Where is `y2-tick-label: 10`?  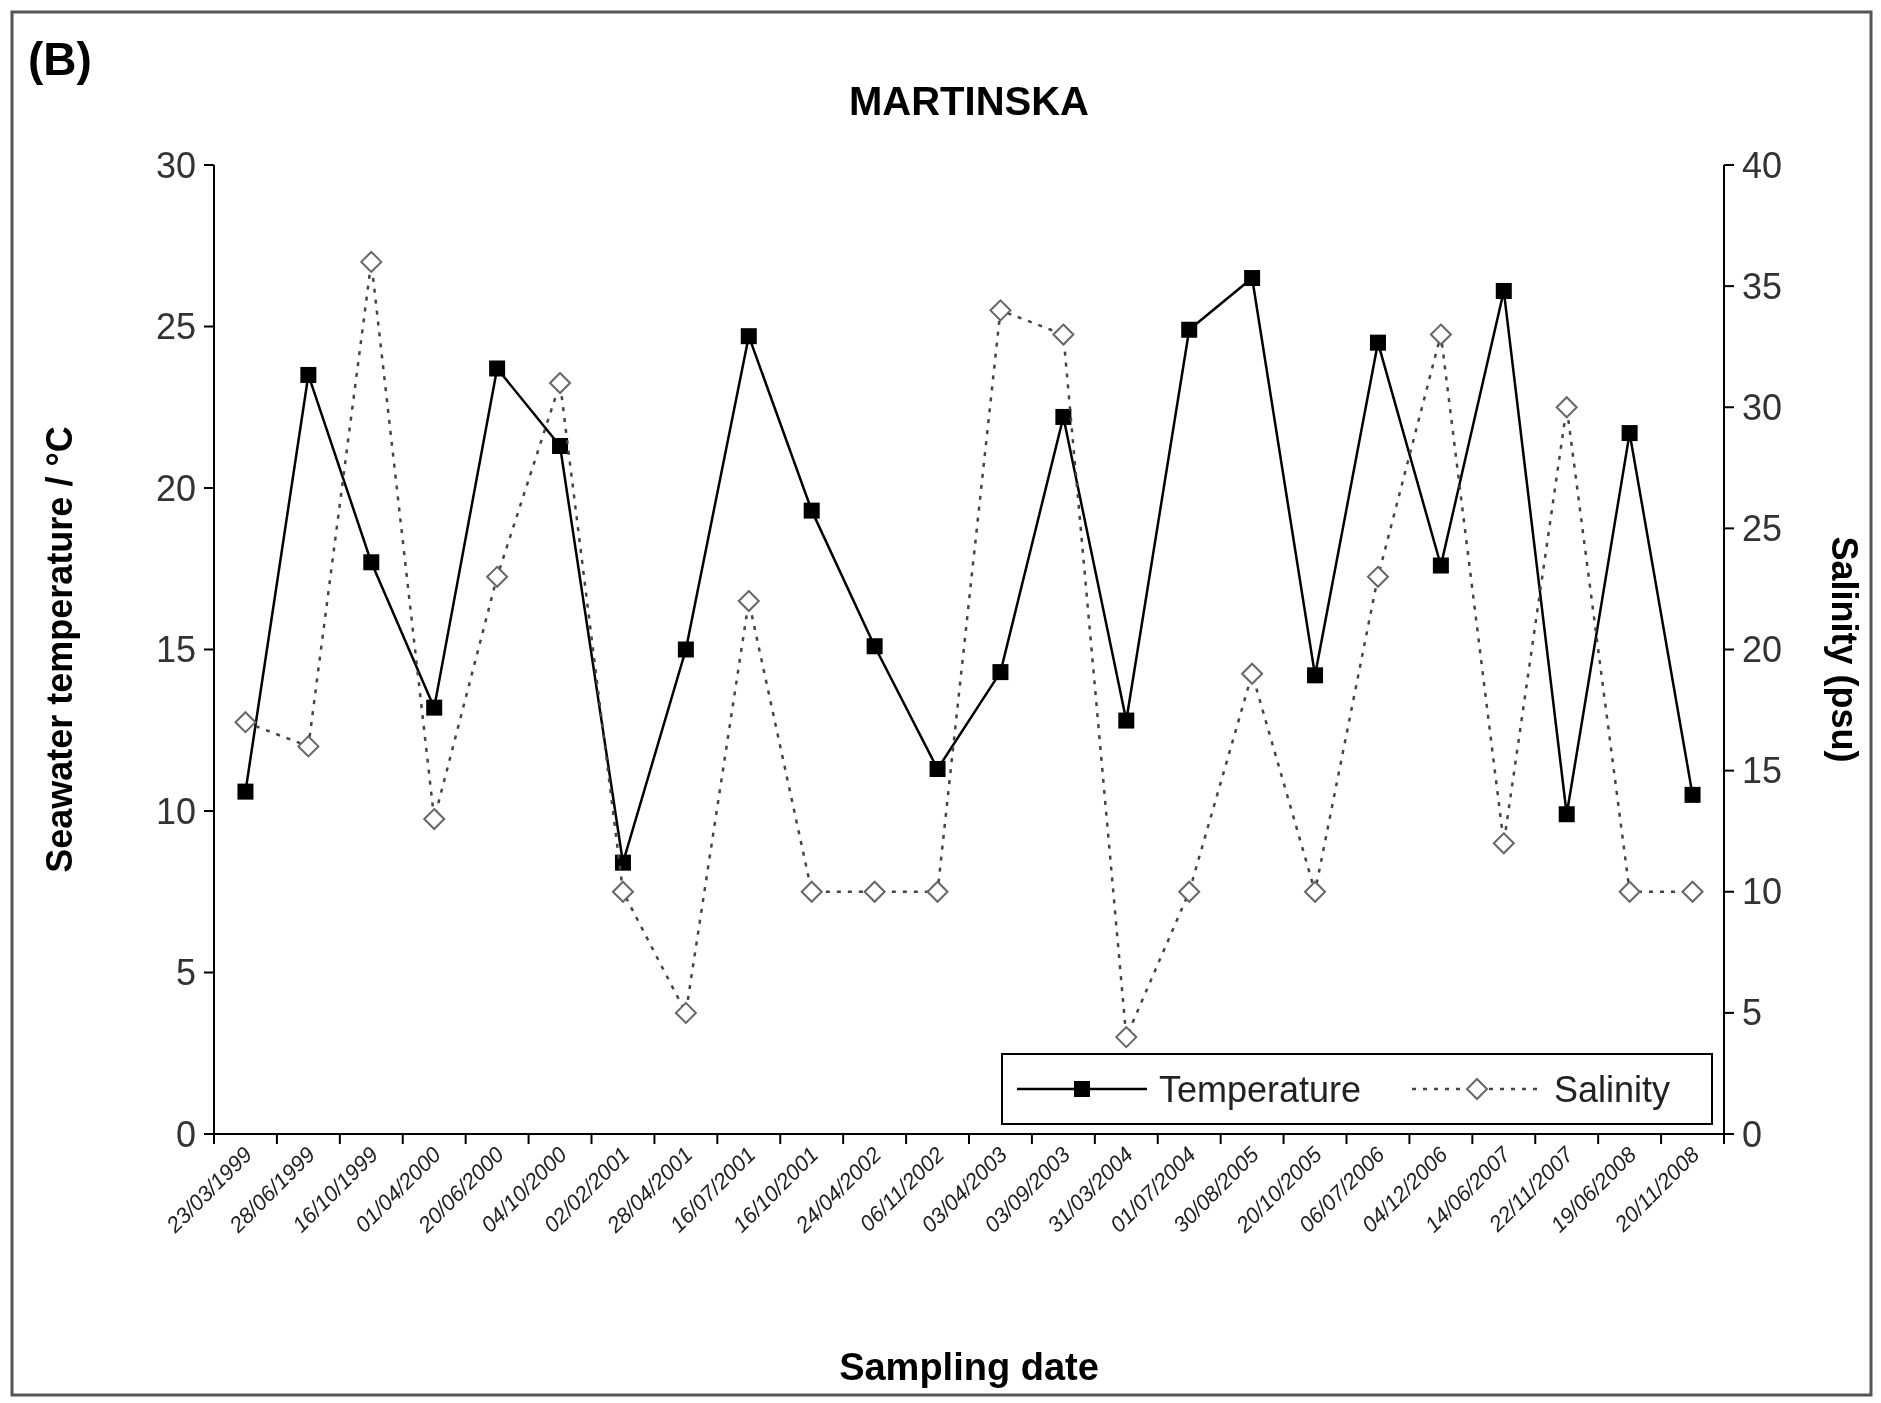
y2-tick-label: 10 is located at coordinates (1762, 892).